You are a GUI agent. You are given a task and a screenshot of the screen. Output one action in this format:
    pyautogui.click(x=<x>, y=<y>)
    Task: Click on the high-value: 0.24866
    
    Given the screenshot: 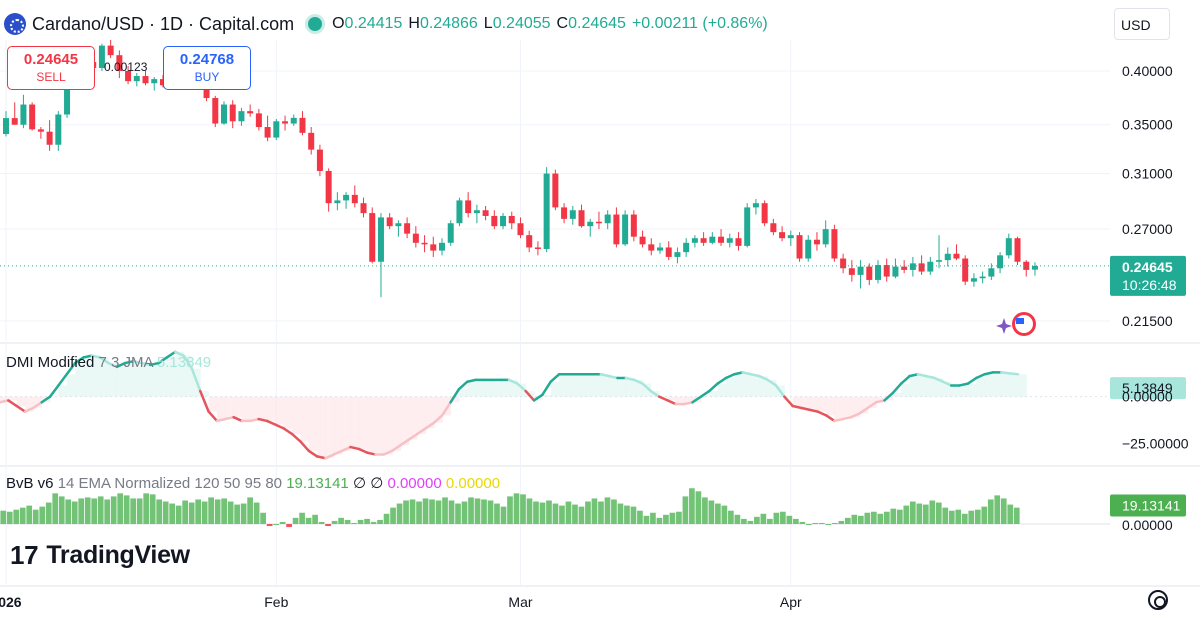 What is the action you would take?
    pyautogui.click(x=448, y=23)
    